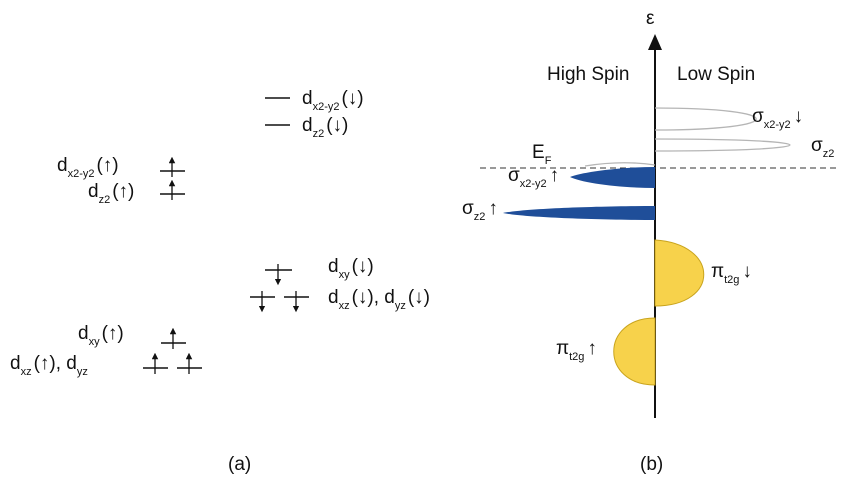 This screenshot has height=487, width=843. What do you see at coordinates (111, 193) in the screenshot?
I see `label-dz2-up: dz2 (↑)` at bounding box center [111, 193].